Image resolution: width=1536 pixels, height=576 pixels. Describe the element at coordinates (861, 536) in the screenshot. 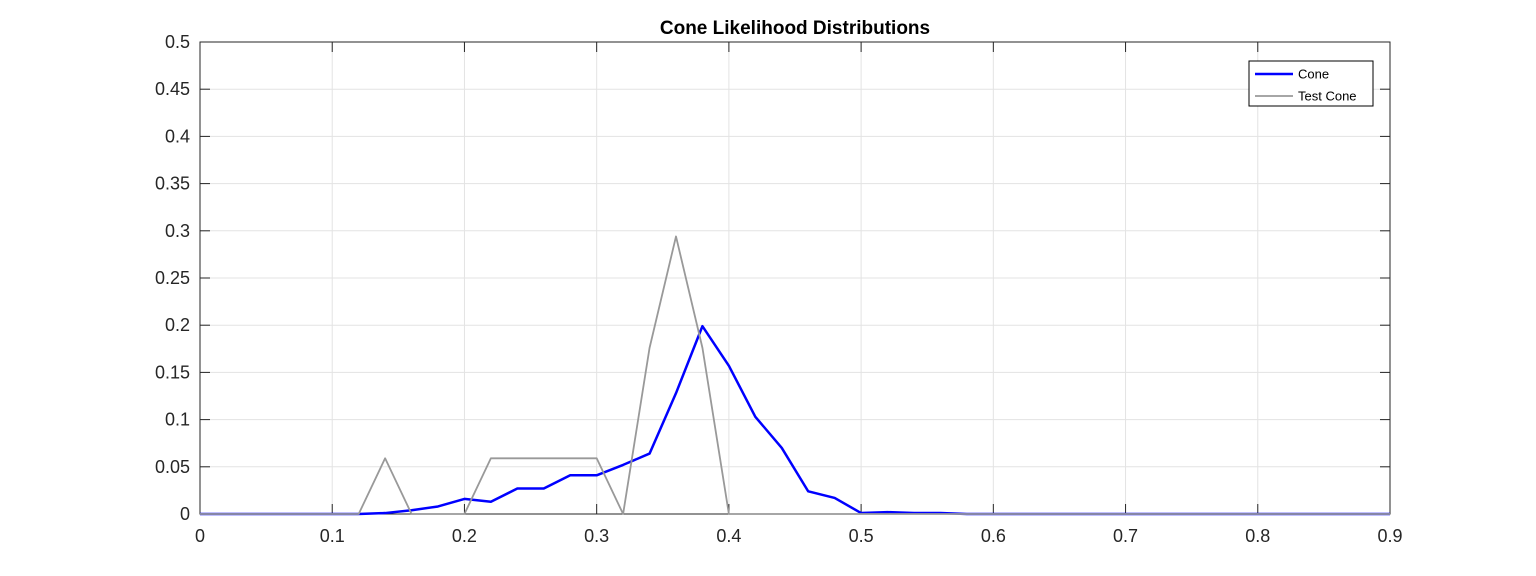

I see `x-tick-label: 0.5` at that location.